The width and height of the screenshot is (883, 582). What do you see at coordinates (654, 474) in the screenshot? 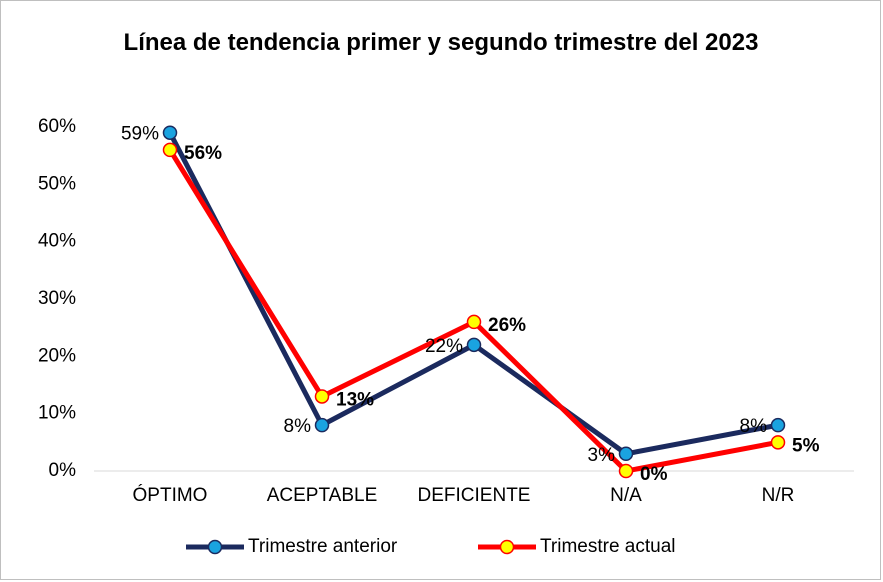
I see `data-label: 0%` at bounding box center [654, 474].